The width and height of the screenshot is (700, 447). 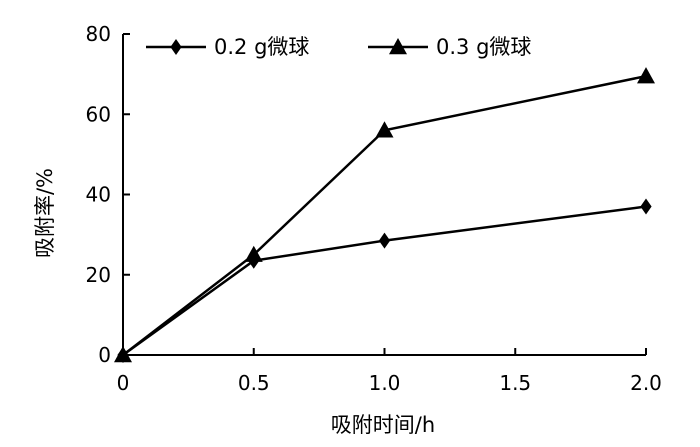 I want to click on x-tick-label: 2.0, so click(x=646, y=383).